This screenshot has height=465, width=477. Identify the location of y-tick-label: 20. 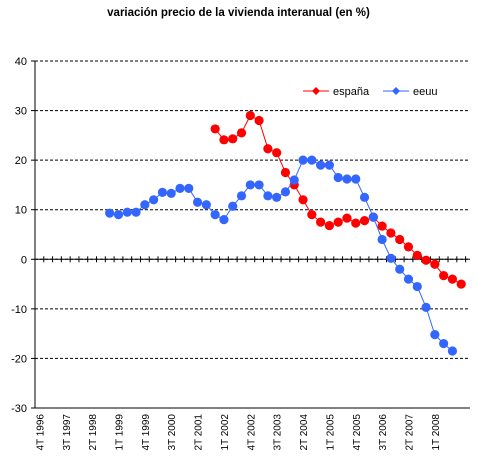
(21, 161).